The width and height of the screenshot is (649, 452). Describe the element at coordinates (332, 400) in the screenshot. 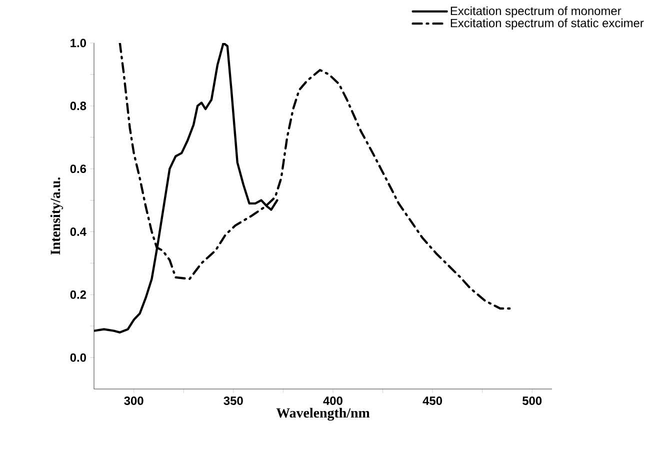

I see `x-tick-label: 400` at that location.